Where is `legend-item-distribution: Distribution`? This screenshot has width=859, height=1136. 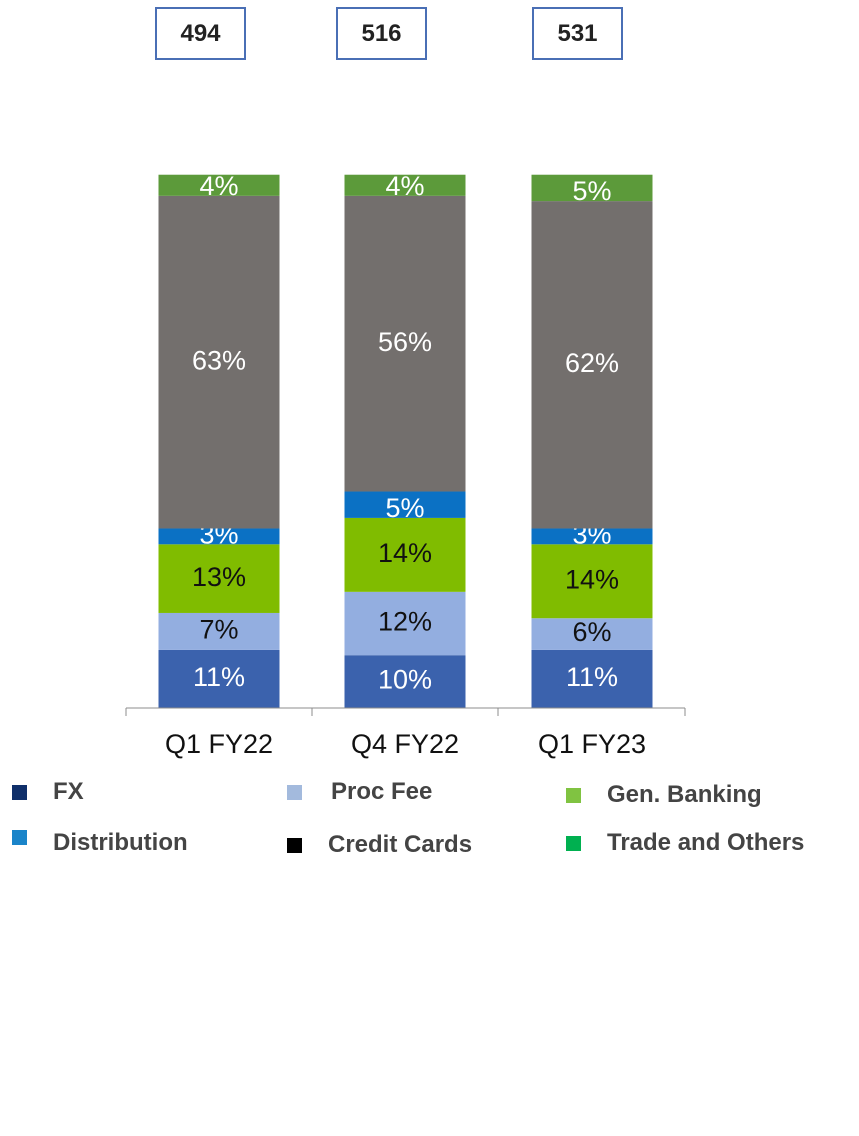
legend-item-distribution: Distribution is located at coordinates (100, 843).